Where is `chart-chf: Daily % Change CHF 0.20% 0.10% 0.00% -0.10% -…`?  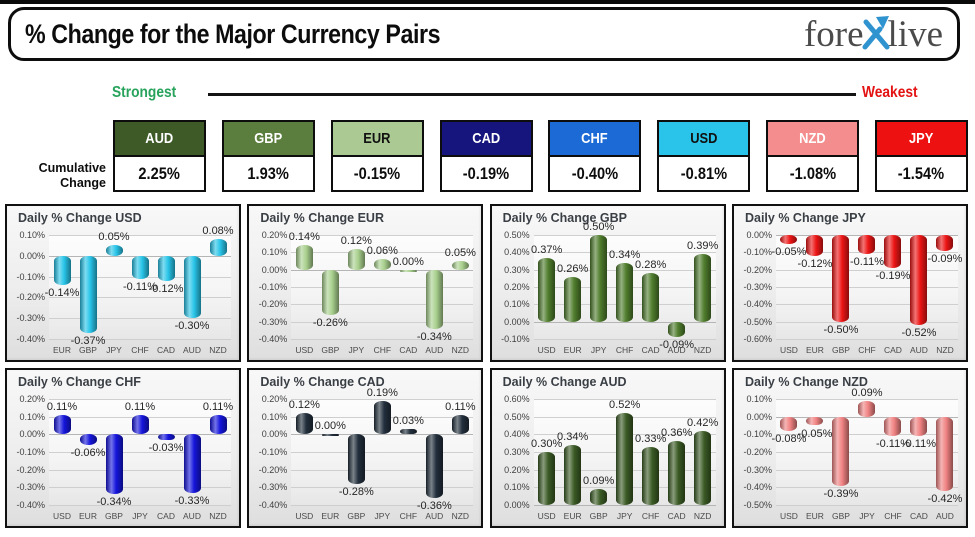
chart-chf: Daily % Change CHF 0.20% 0.10% 0.00% -0.10% -… is located at coordinates (123, 448).